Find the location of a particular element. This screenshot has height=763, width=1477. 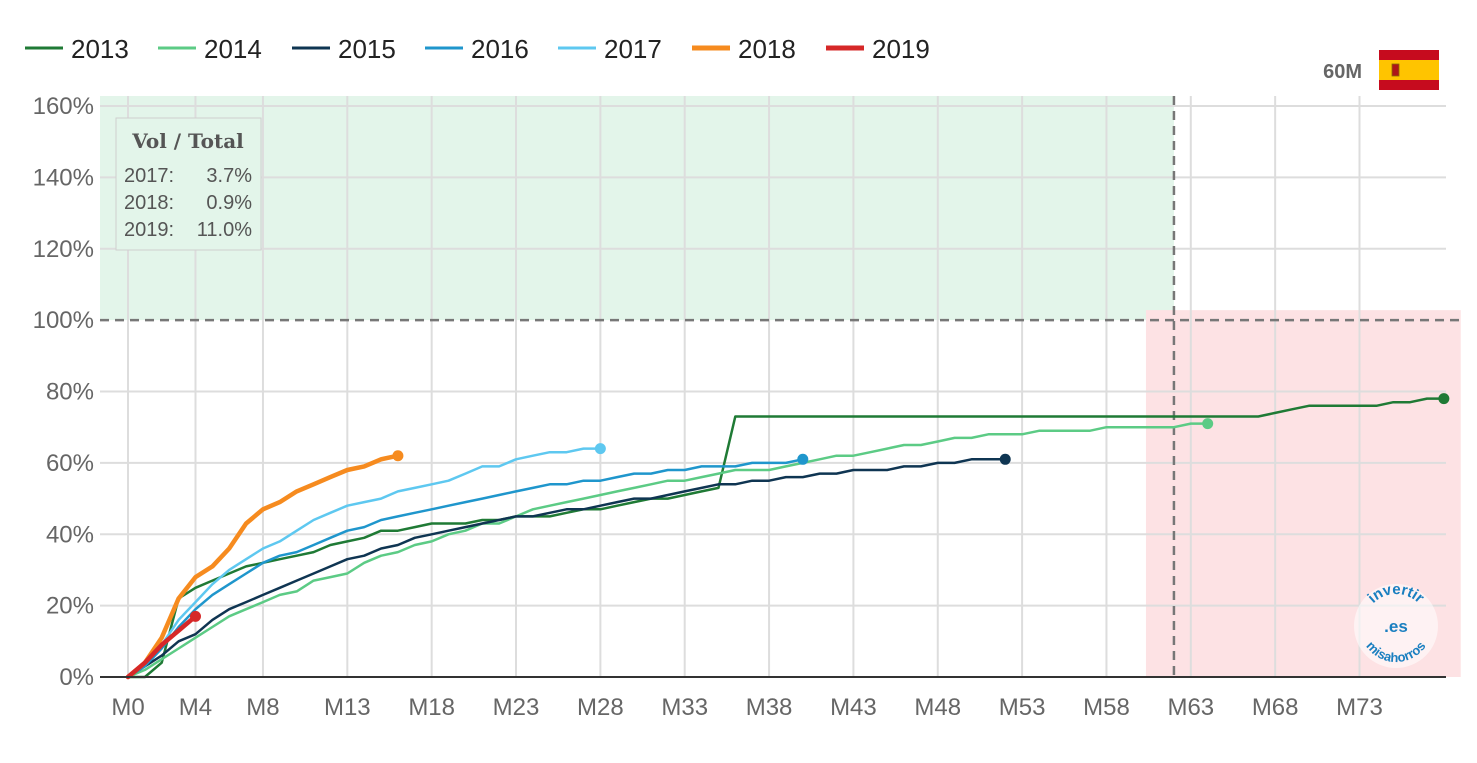

infobox-year-2019: 2019: is located at coordinates (149, 230).